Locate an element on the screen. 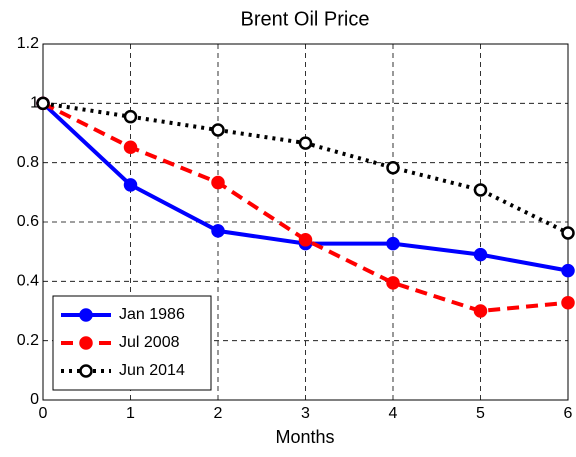 This screenshot has height=457, width=576. chart-title: Brent Oil Price is located at coordinates (305, 19).